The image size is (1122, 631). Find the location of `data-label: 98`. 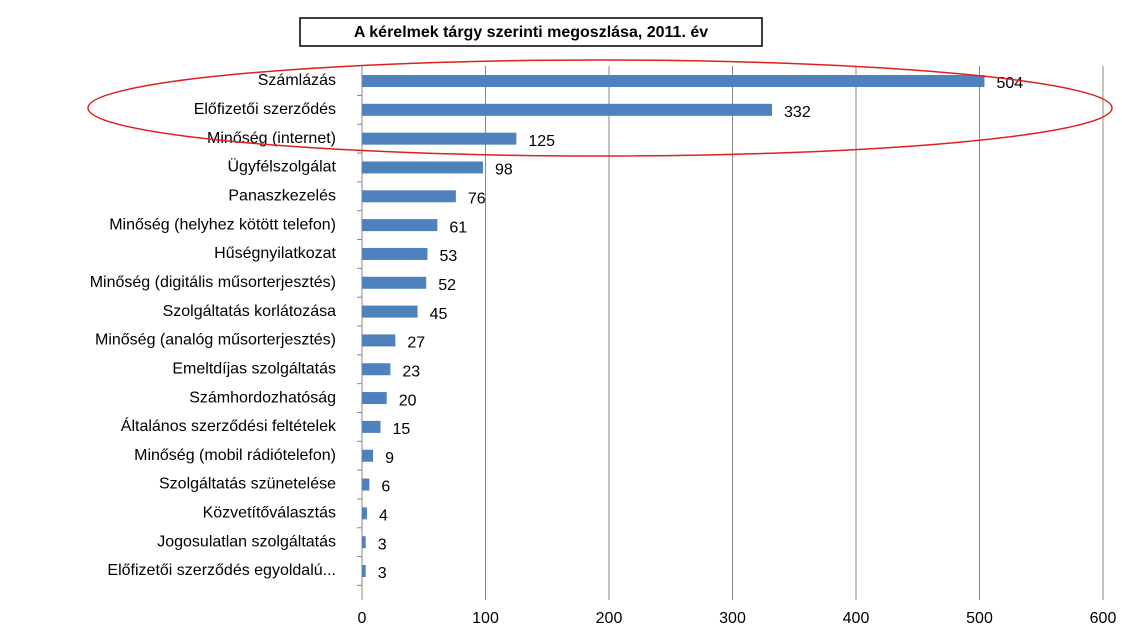

data-label: 98 is located at coordinates (504, 170).